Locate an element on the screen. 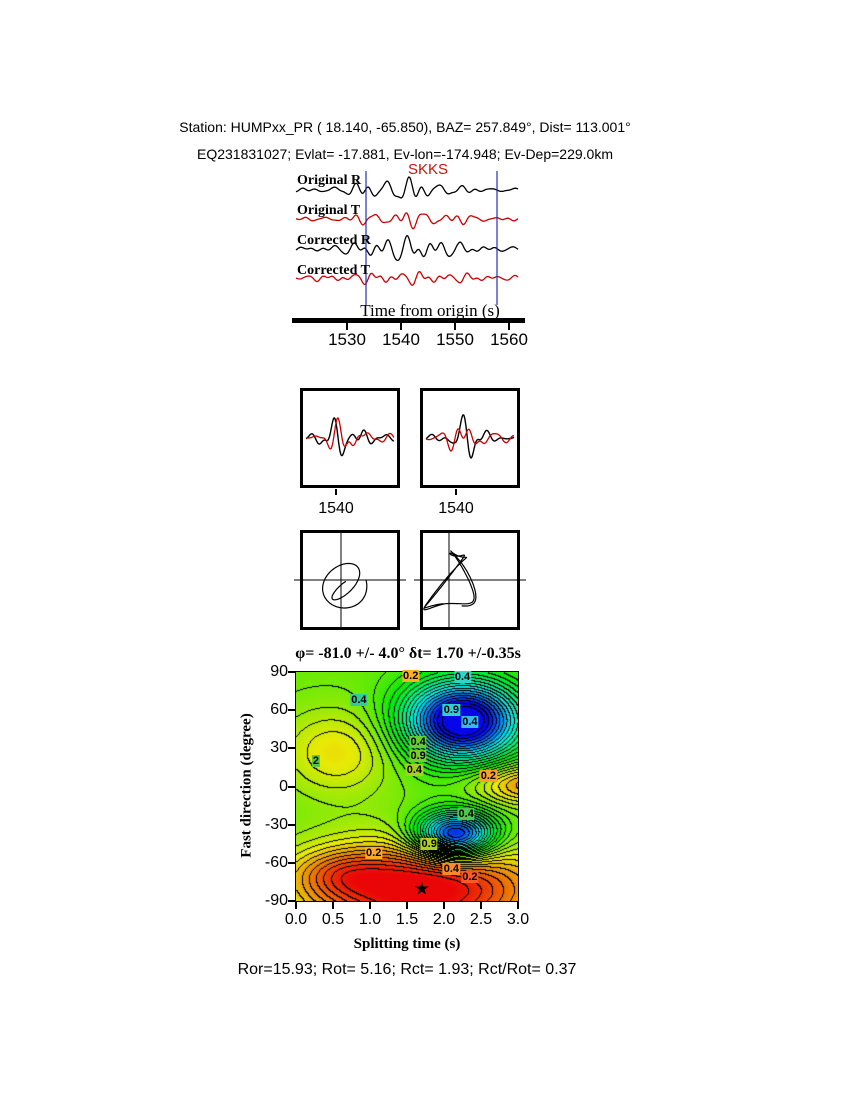 The image size is (850, 1100). particle-motion-box-left is located at coordinates (350, 580).